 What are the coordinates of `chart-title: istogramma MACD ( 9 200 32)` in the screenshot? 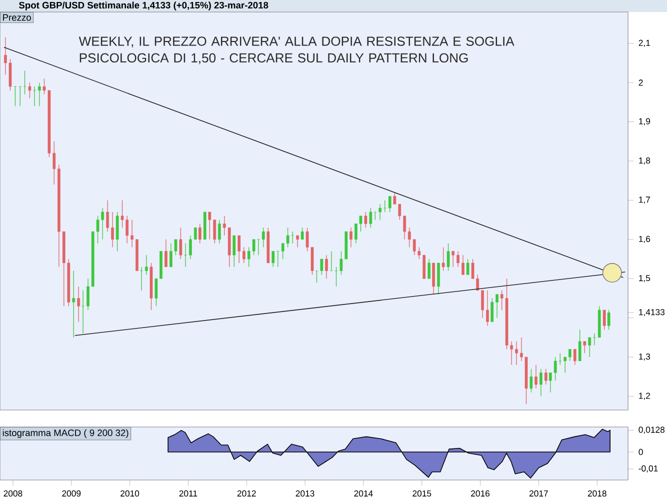 It's located at (65, 433).